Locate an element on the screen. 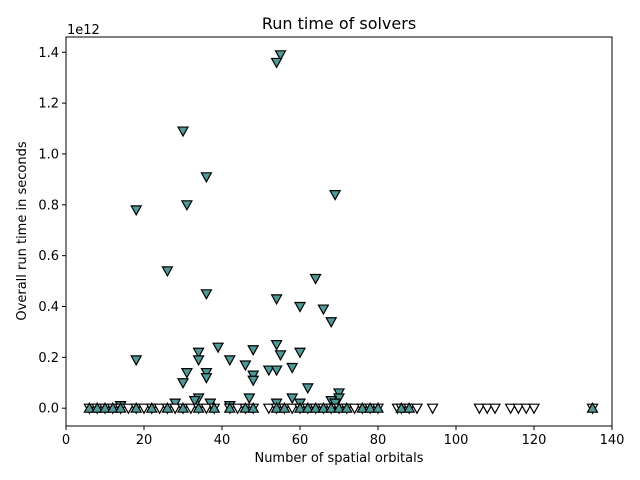 The image size is (640, 480). x-tick-label: 60 is located at coordinates (300, 440).